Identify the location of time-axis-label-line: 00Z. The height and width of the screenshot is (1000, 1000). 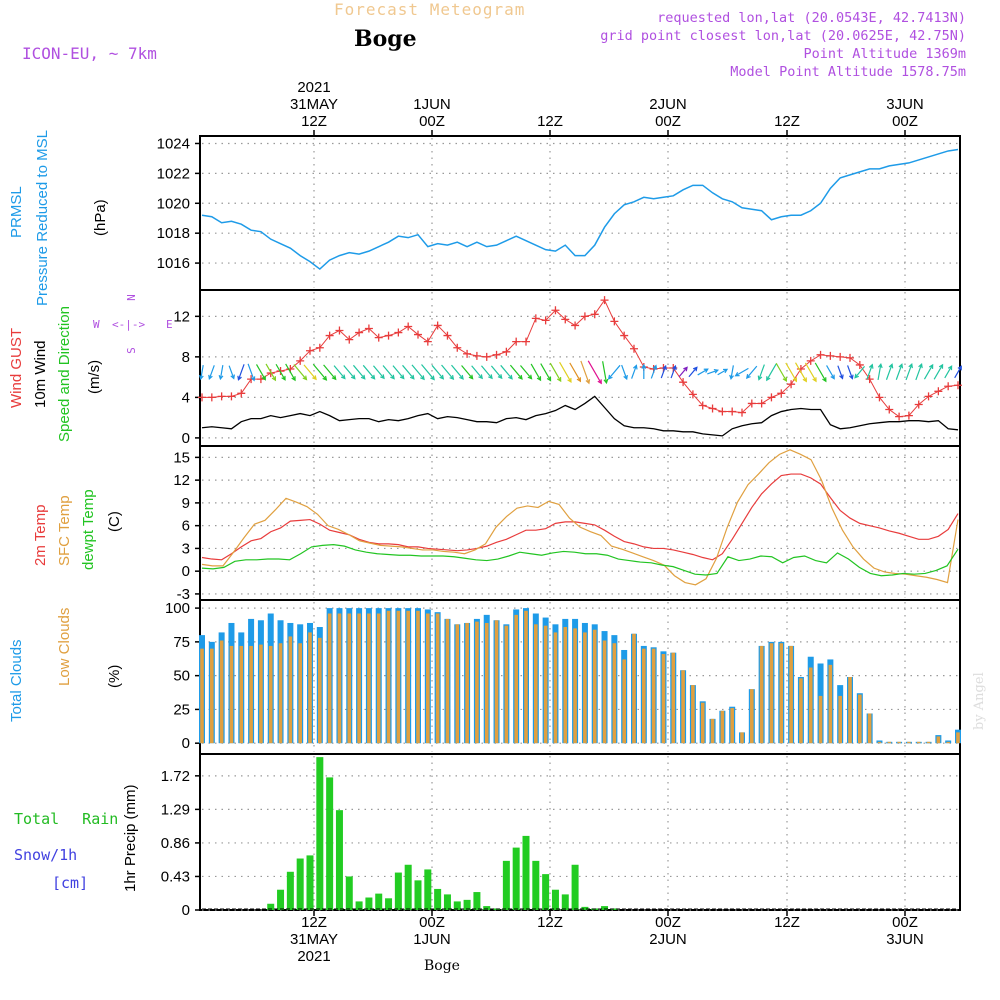
(668, 121).